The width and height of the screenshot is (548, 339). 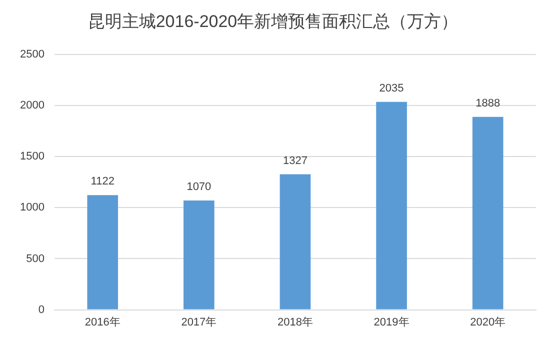 I want to click on data-label: 1070, so click(x=199, y=187).